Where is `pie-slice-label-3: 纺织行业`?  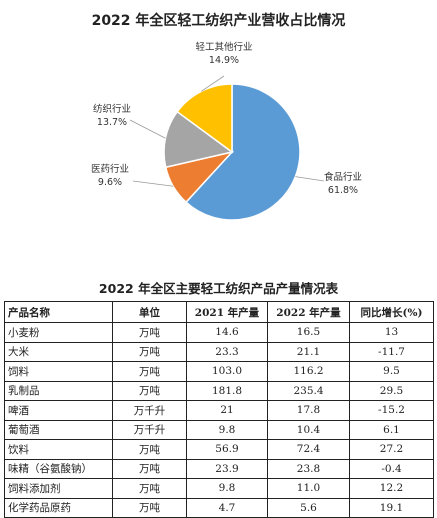
pie-slice-label-3: 纺织行业 is located at coordinates (112, 109).